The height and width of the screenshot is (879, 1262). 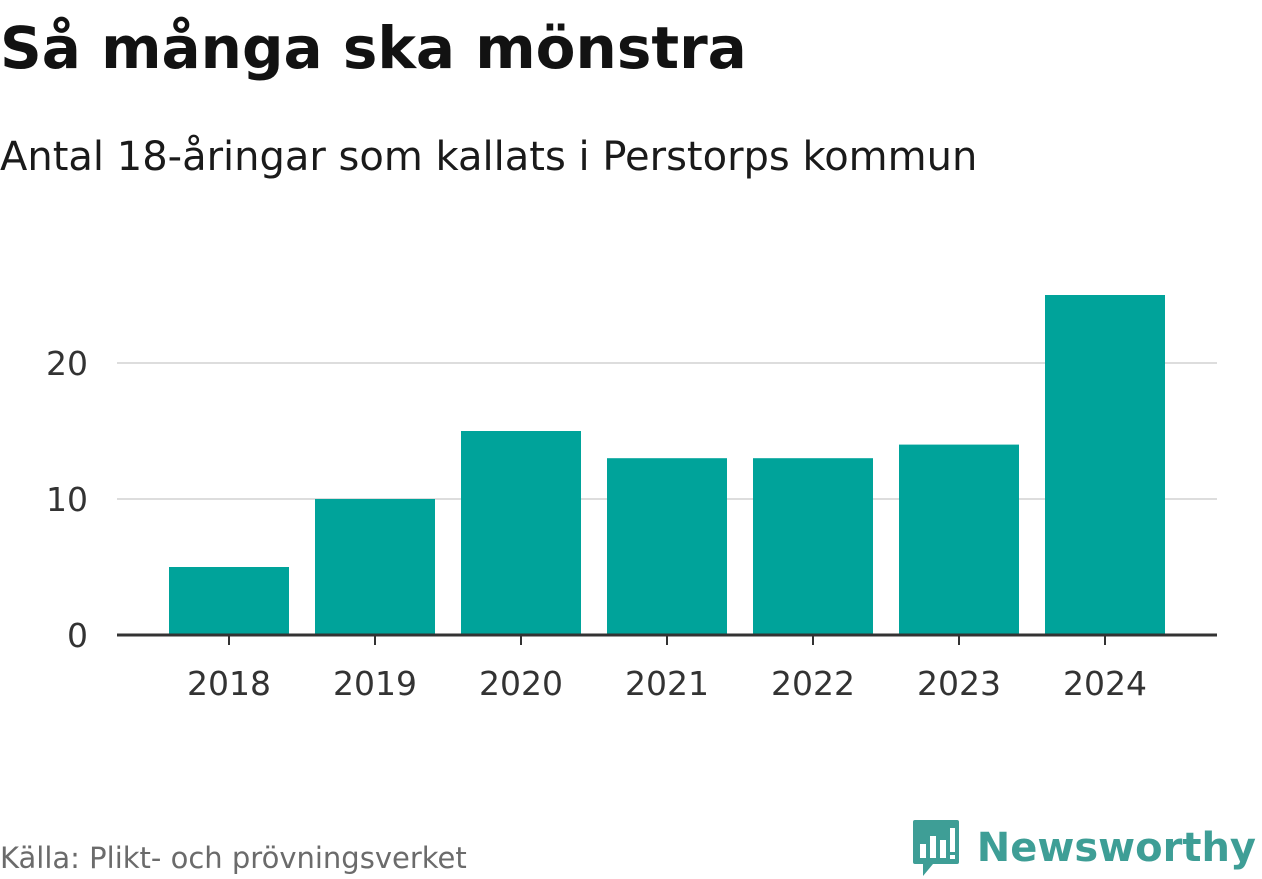 I want to click on source-note: Källa: Plikt- och prövningsverket, so click(x=233, y=858).